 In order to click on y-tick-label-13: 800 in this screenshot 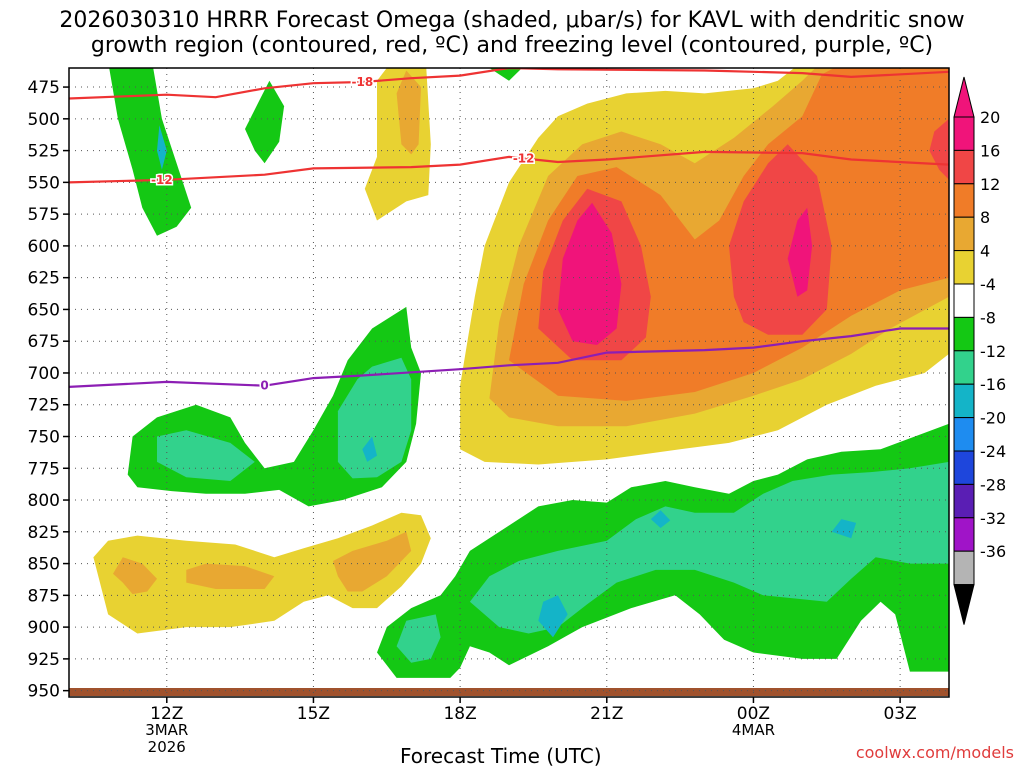, I will do `click(44, 501)`.